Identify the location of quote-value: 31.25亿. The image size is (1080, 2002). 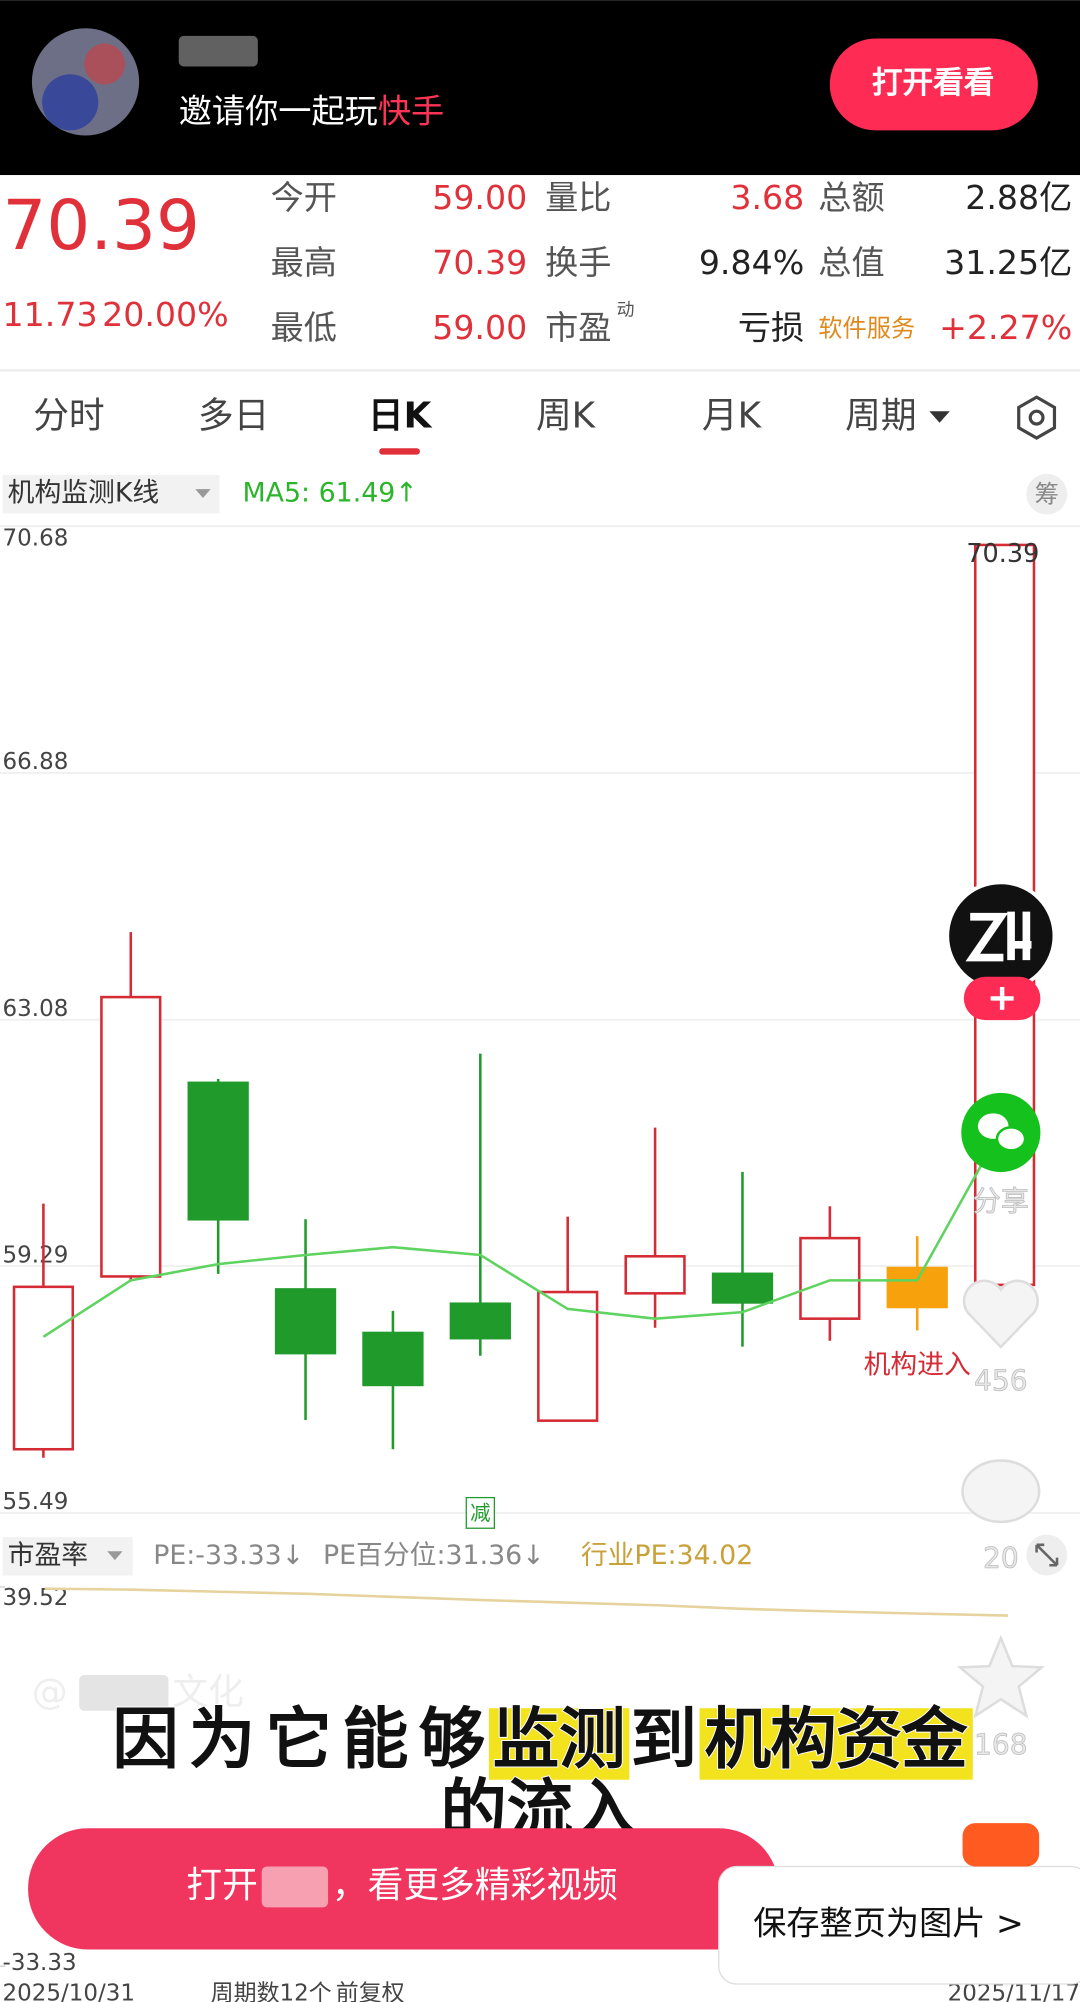
(1008, 262).